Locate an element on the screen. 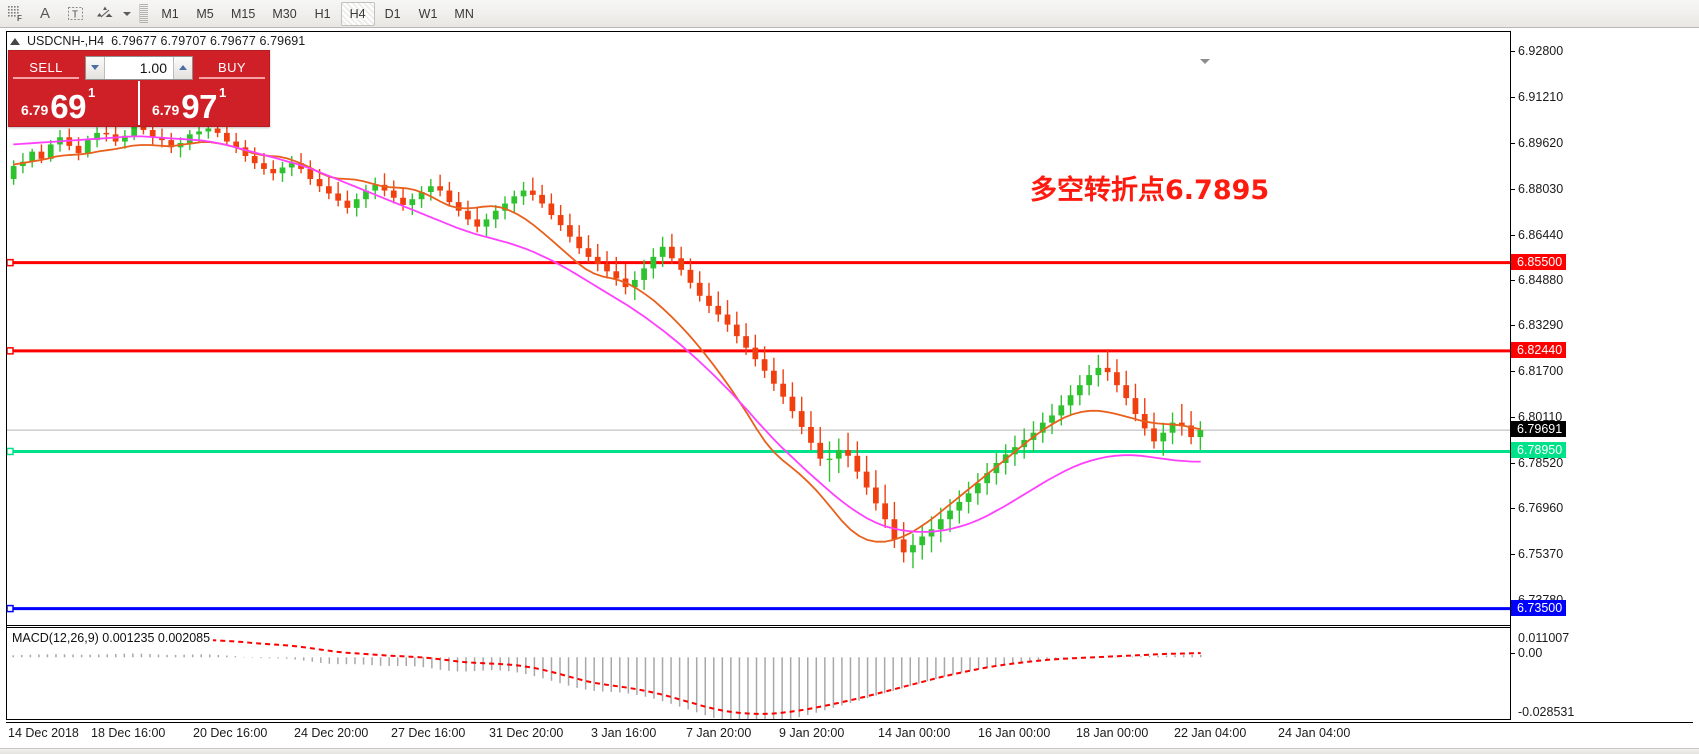 The width and height of the screenshot is (1699, 754). price-tick: 6.88030 is located at coordinates (1537, 188).